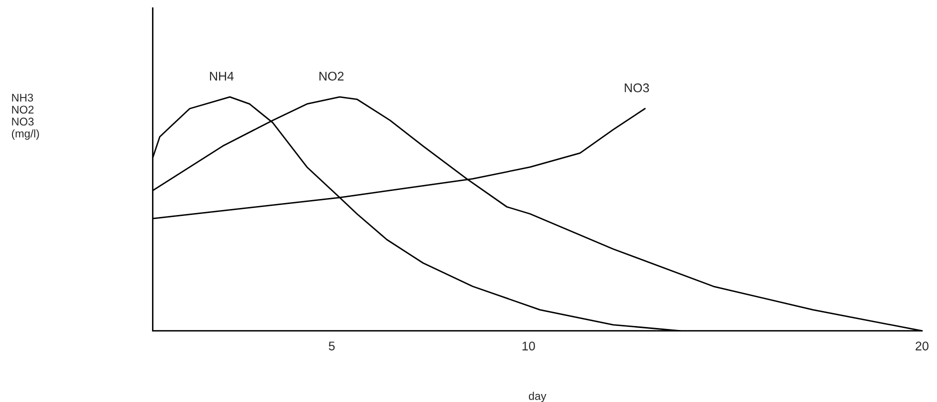  What do you see at coordinates (222, 76) in the screenshot?
I see `series-label: NH4` at bounding box center [222, 76].